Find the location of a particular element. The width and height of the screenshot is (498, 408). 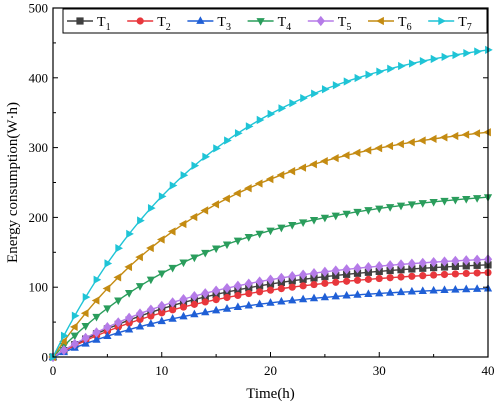

y-tick-label: 500 is located at coordinates (39, 8).